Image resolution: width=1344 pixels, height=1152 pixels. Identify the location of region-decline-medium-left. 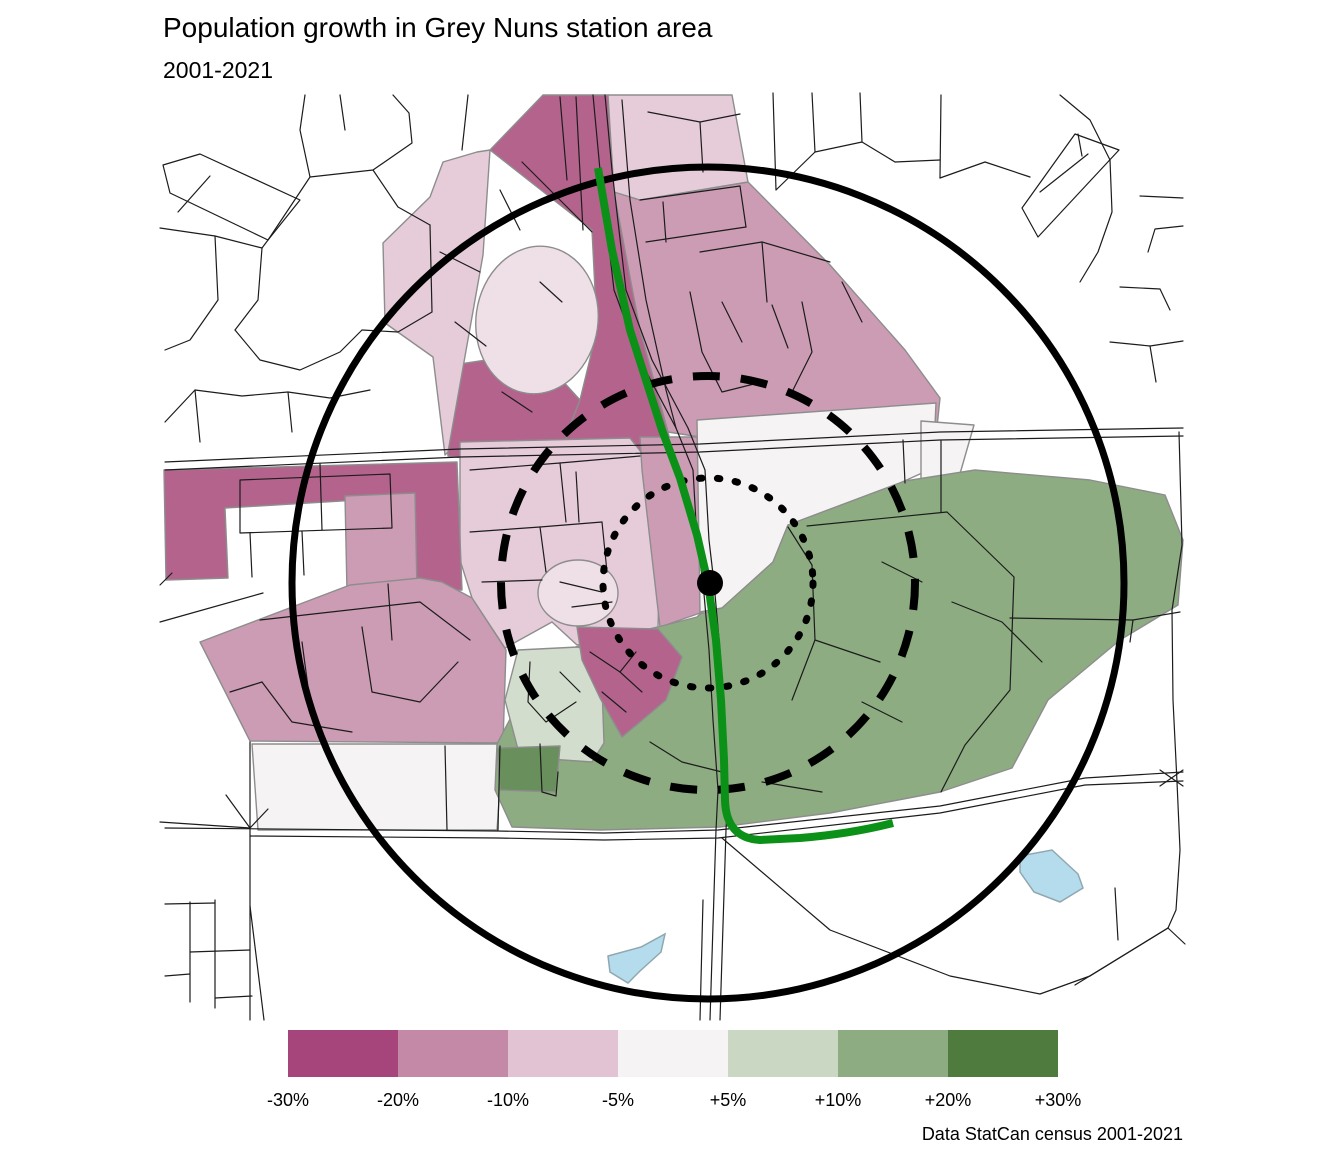
(353, 660).